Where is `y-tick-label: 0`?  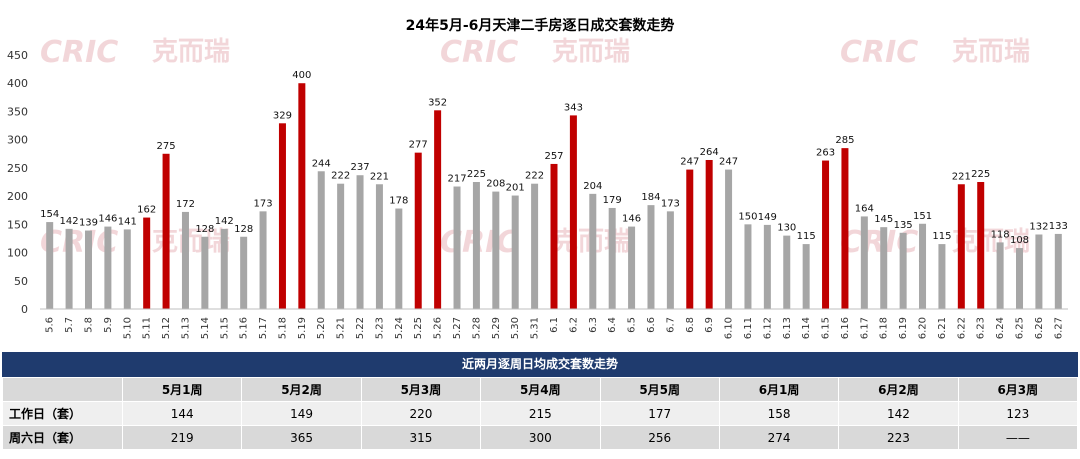 y-tick-label: 0 is located at coordinates (24, 309).